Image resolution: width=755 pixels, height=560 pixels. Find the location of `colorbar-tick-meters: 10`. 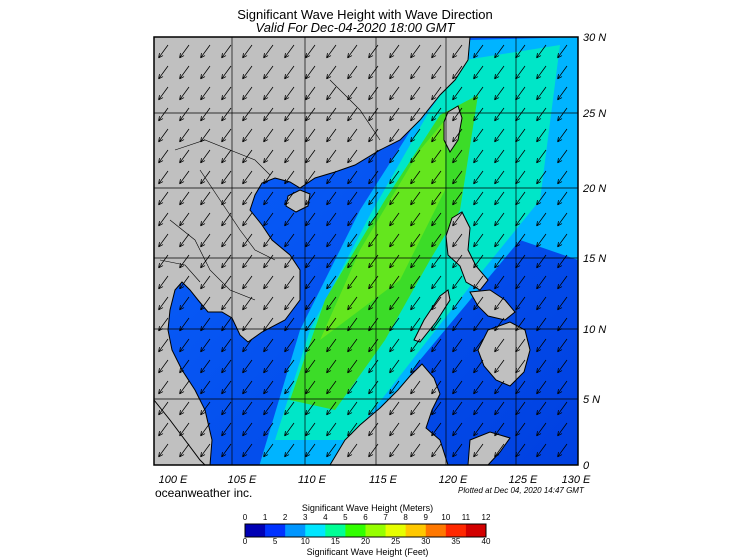

colorbar-tick-meters: 10 is located at coordinates (446, 517).